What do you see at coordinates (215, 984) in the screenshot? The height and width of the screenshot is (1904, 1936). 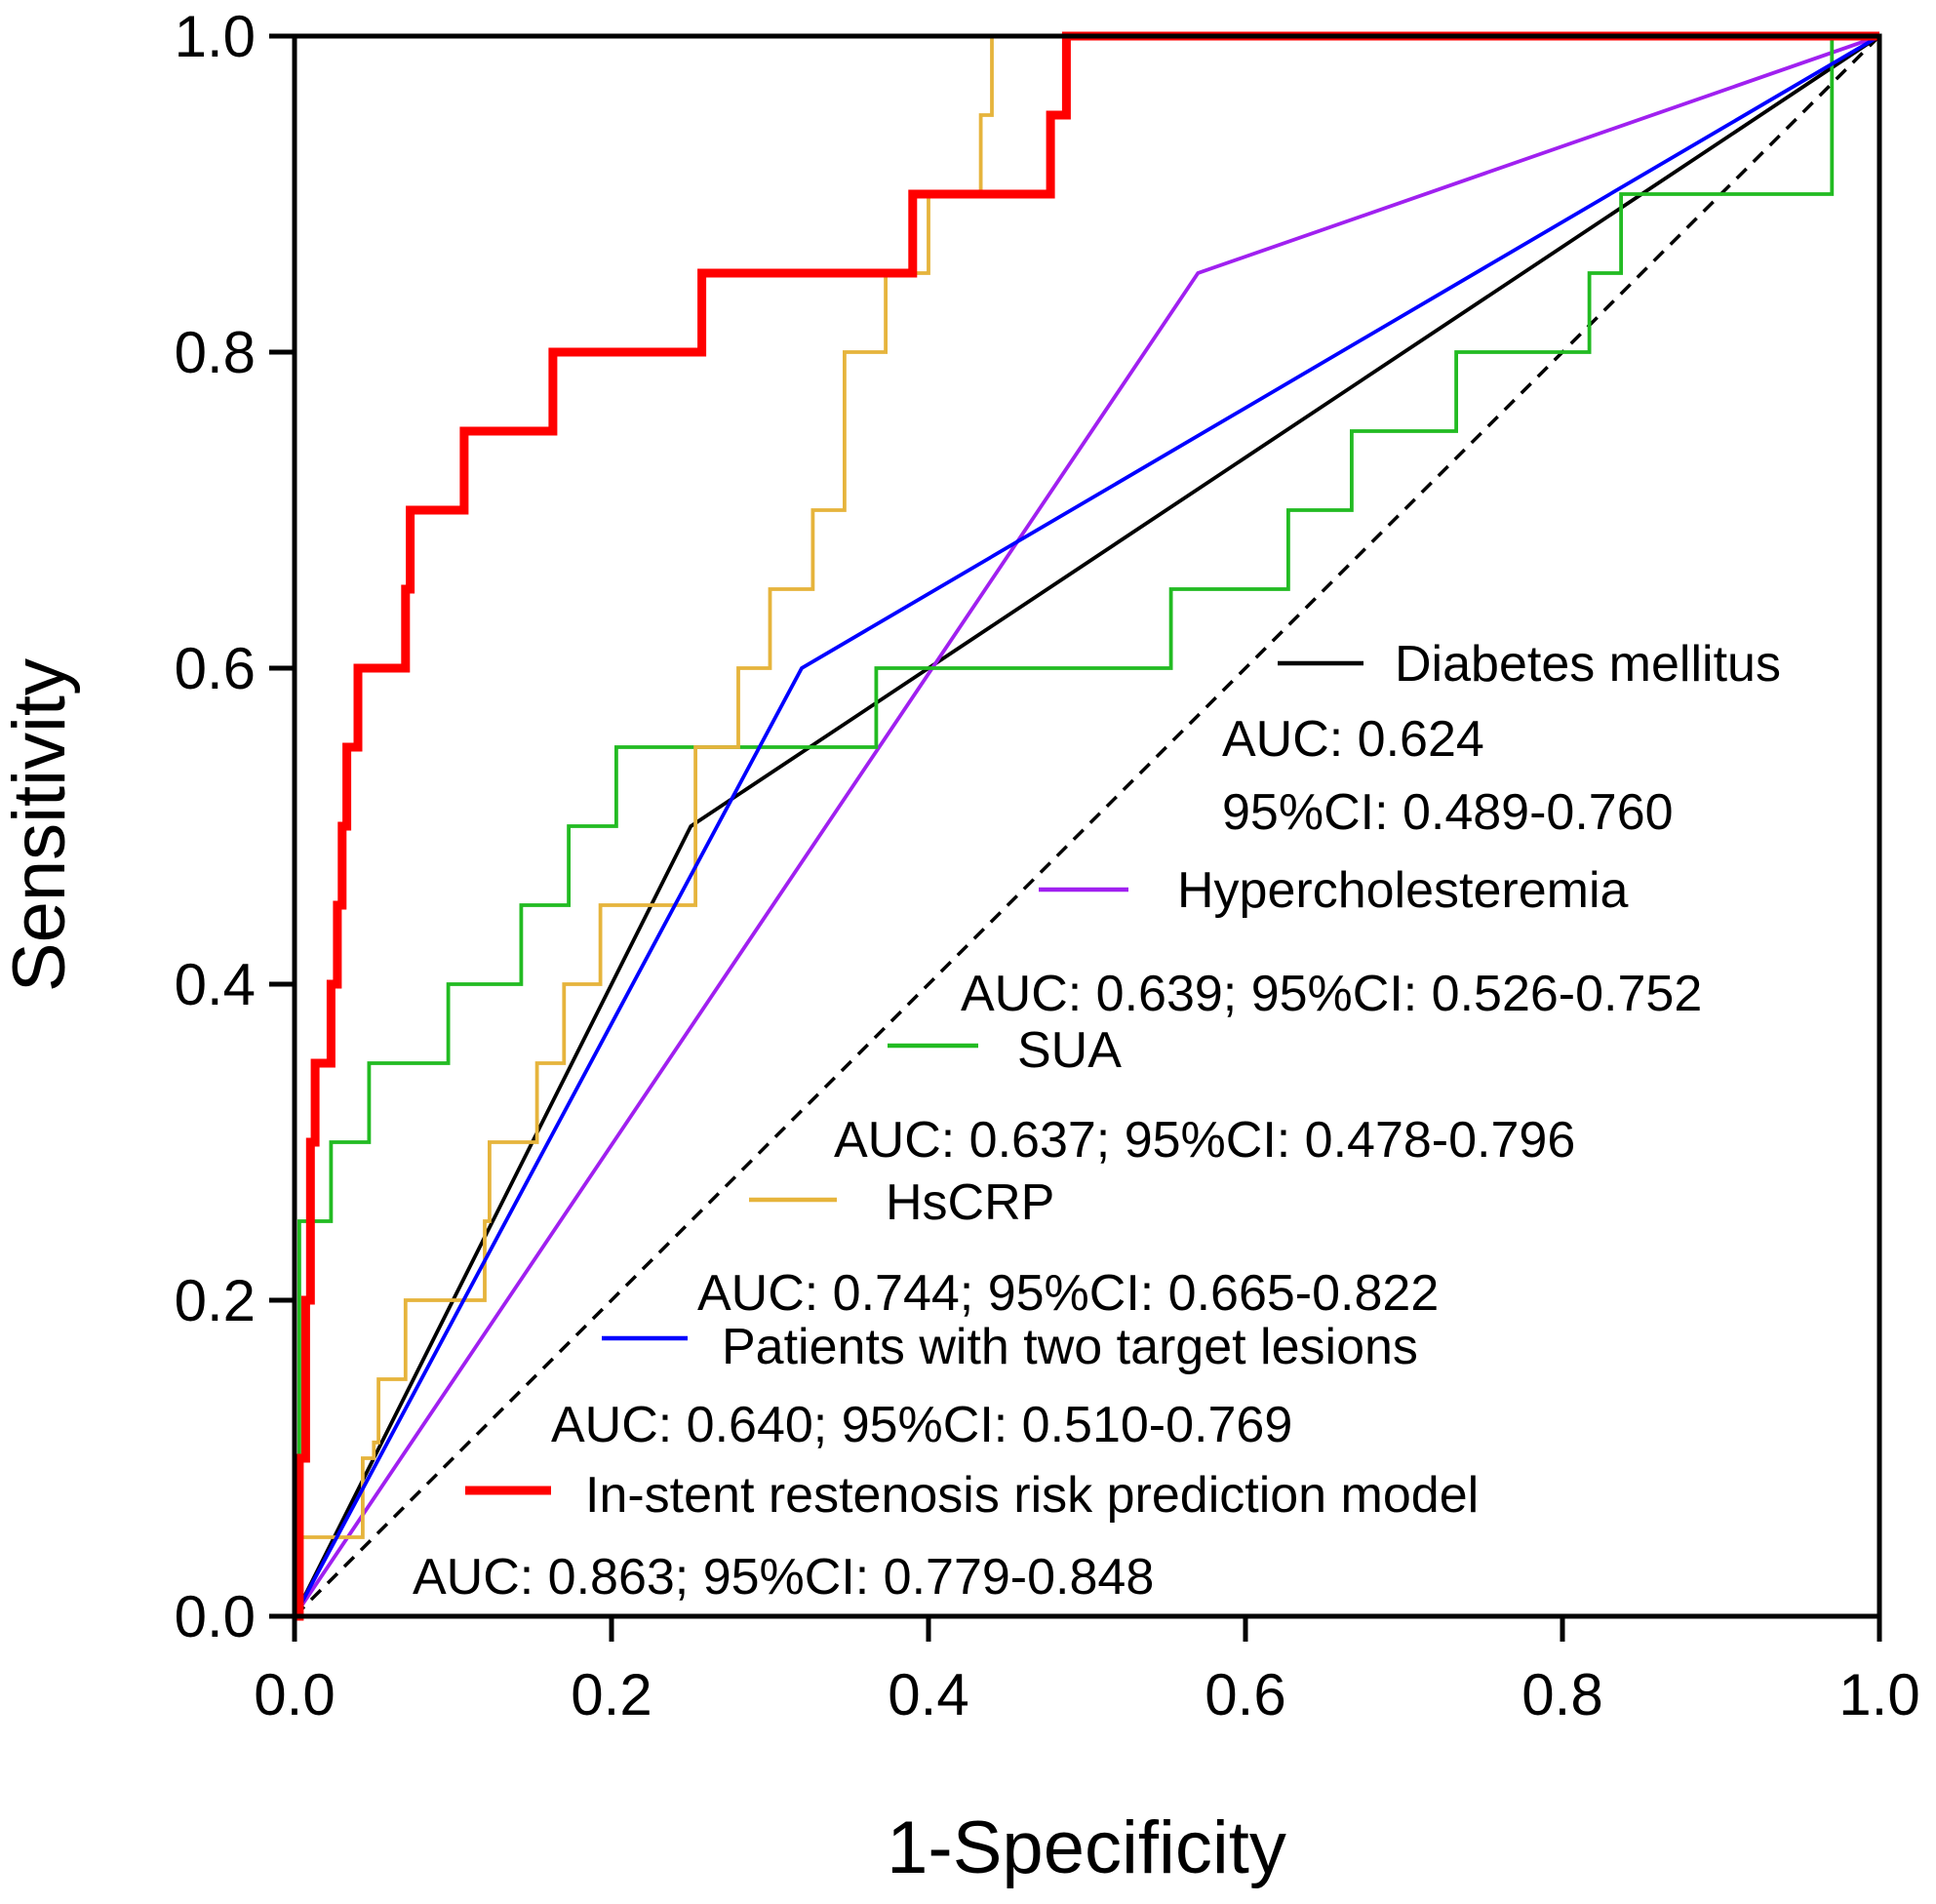 I see `y-tick-label: 0.4` at bounding box center [215, 984].